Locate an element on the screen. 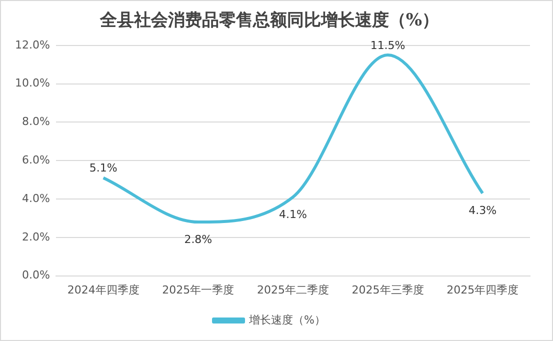 The width and height of the screenshot is (553, 341). y-tick-label: 8.0% is located at coordinates (36, 121).